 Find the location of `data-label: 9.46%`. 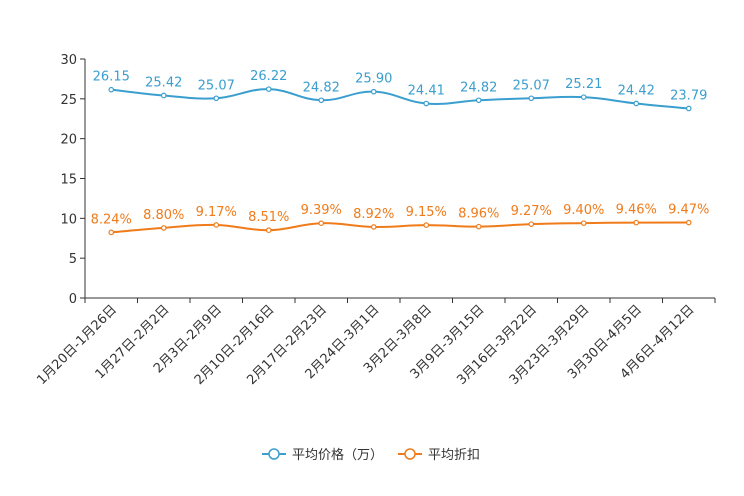

data-label: 9.46% is located at coordinates (636, 210).